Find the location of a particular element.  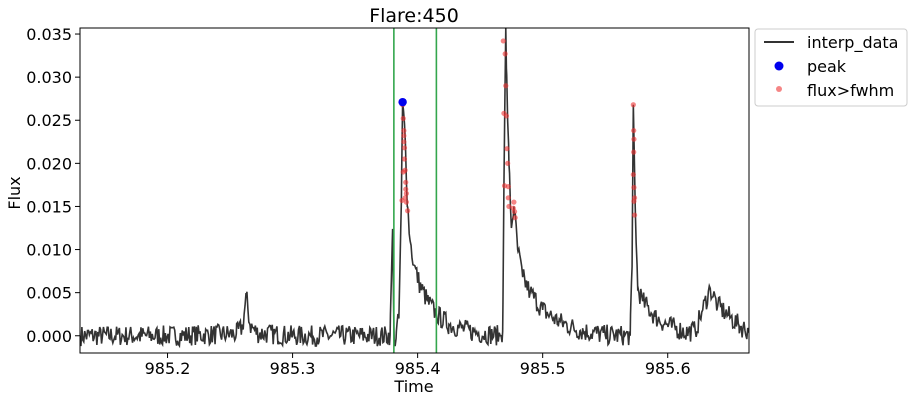

y-tick-label-4: 0.020 is located at coordinates (49, 163).